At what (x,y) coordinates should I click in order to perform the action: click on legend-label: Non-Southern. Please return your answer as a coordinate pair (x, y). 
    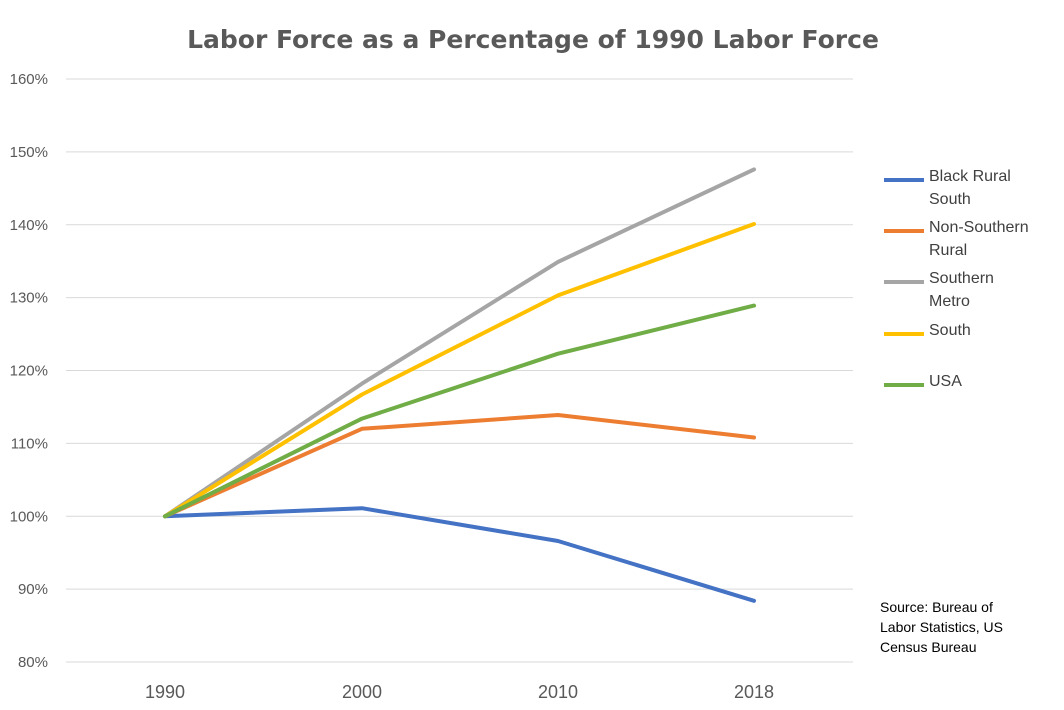
    Looking at the image, I should click on (979, 227).